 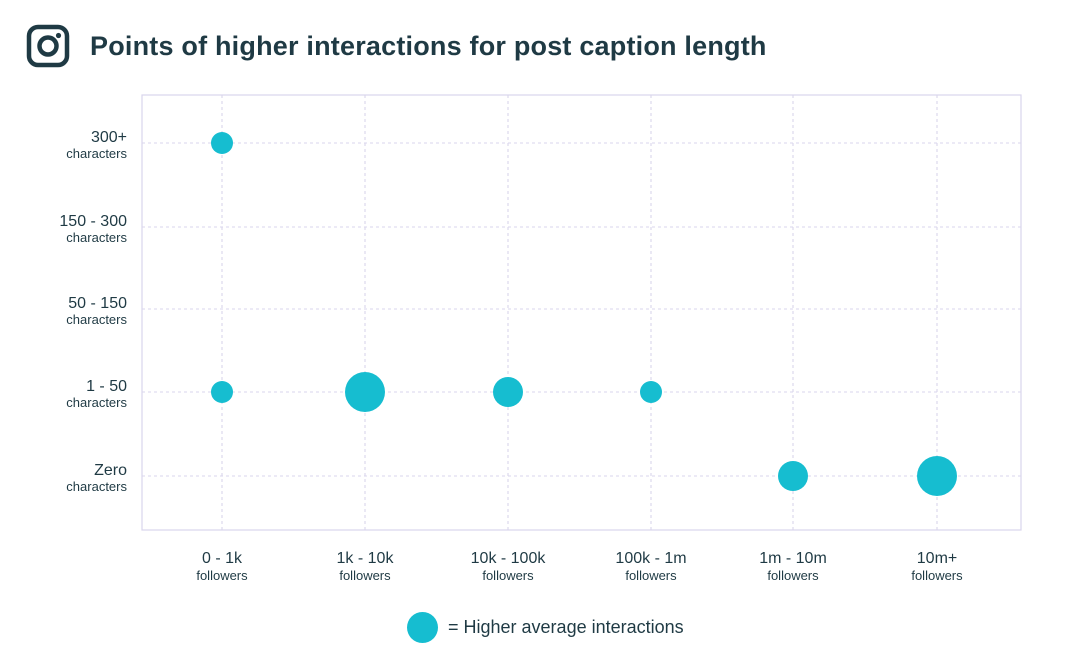 I want to click on x-tick-label: 100k - 1m, so click(x=650, y=558).